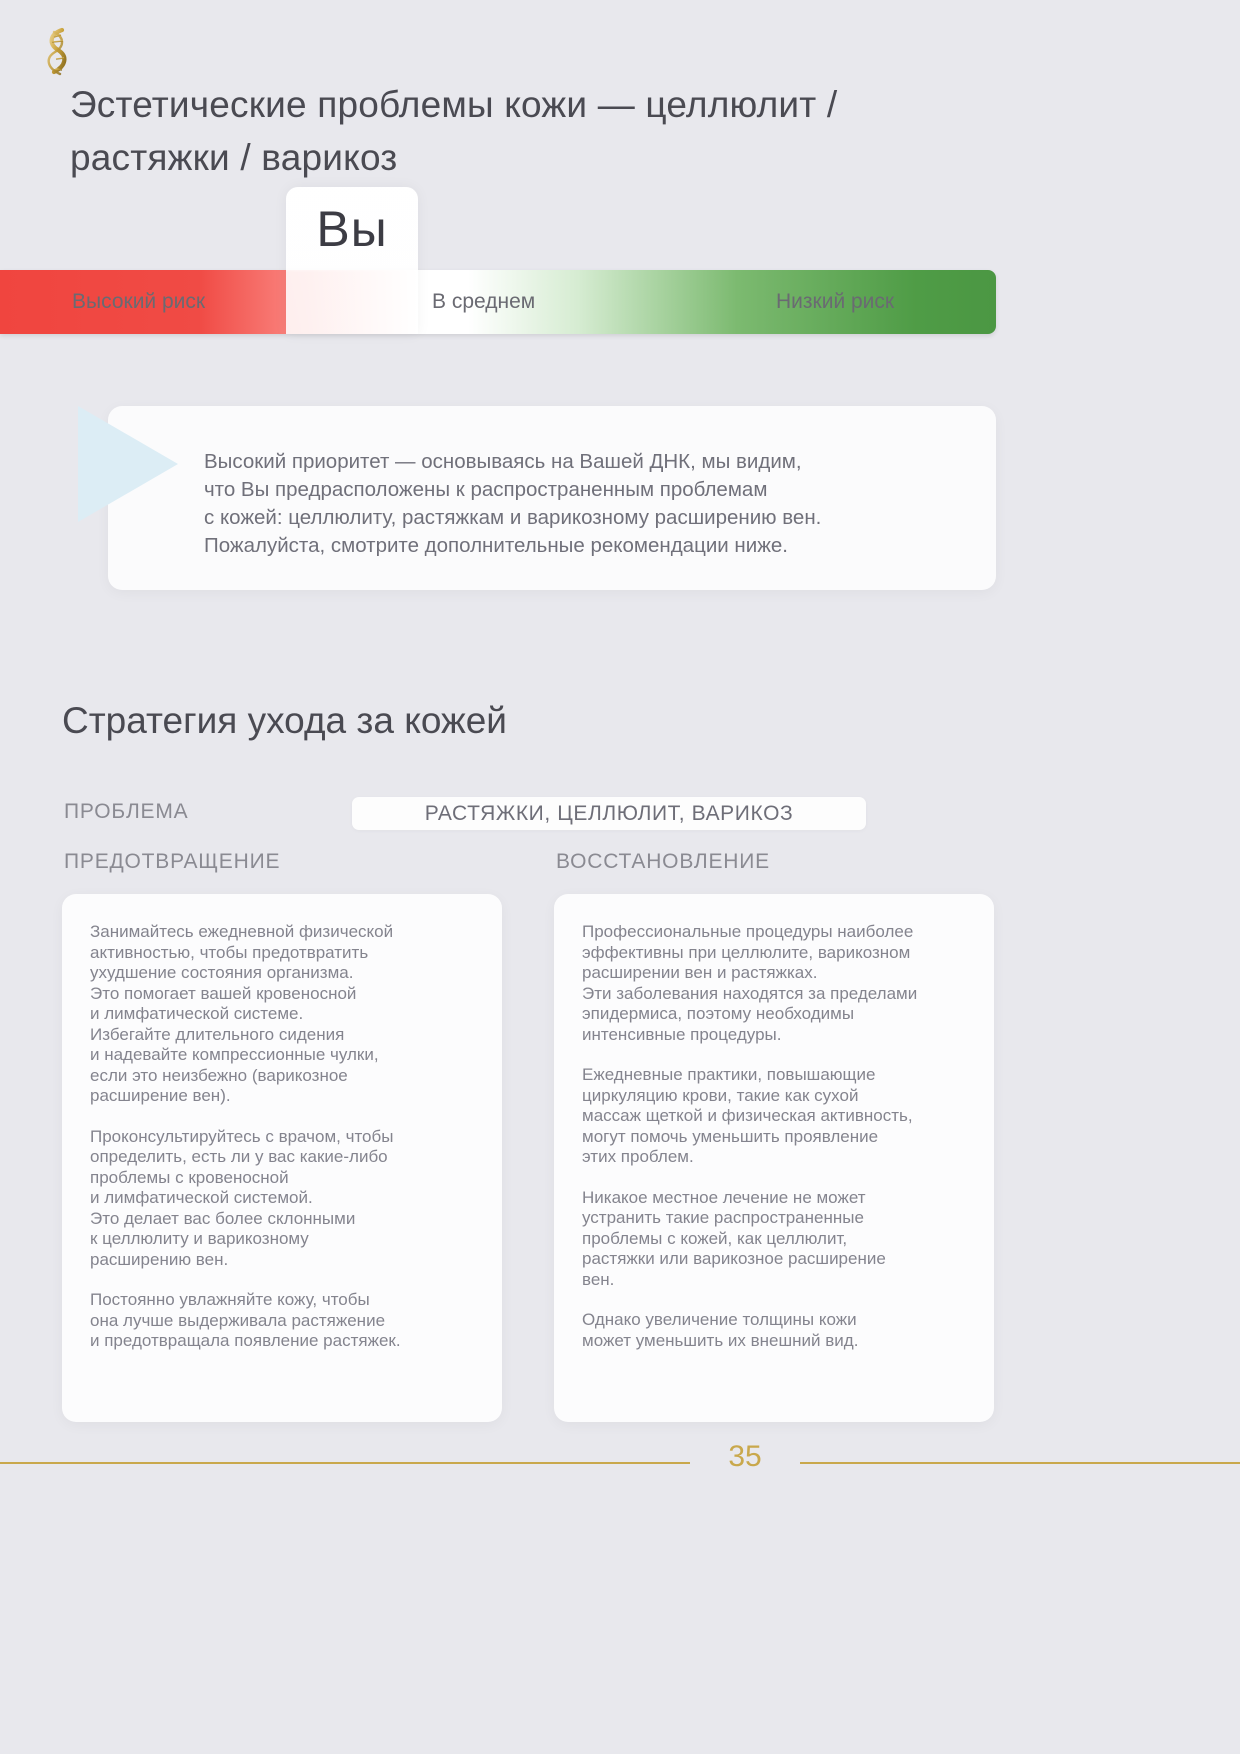 The width and height of the screenshot is (1240, 1754). What do you see at coordinates (139, 301) in the screenshot?
I see `risk-label-high: Высокий риск` at bounding box center [139, 301].